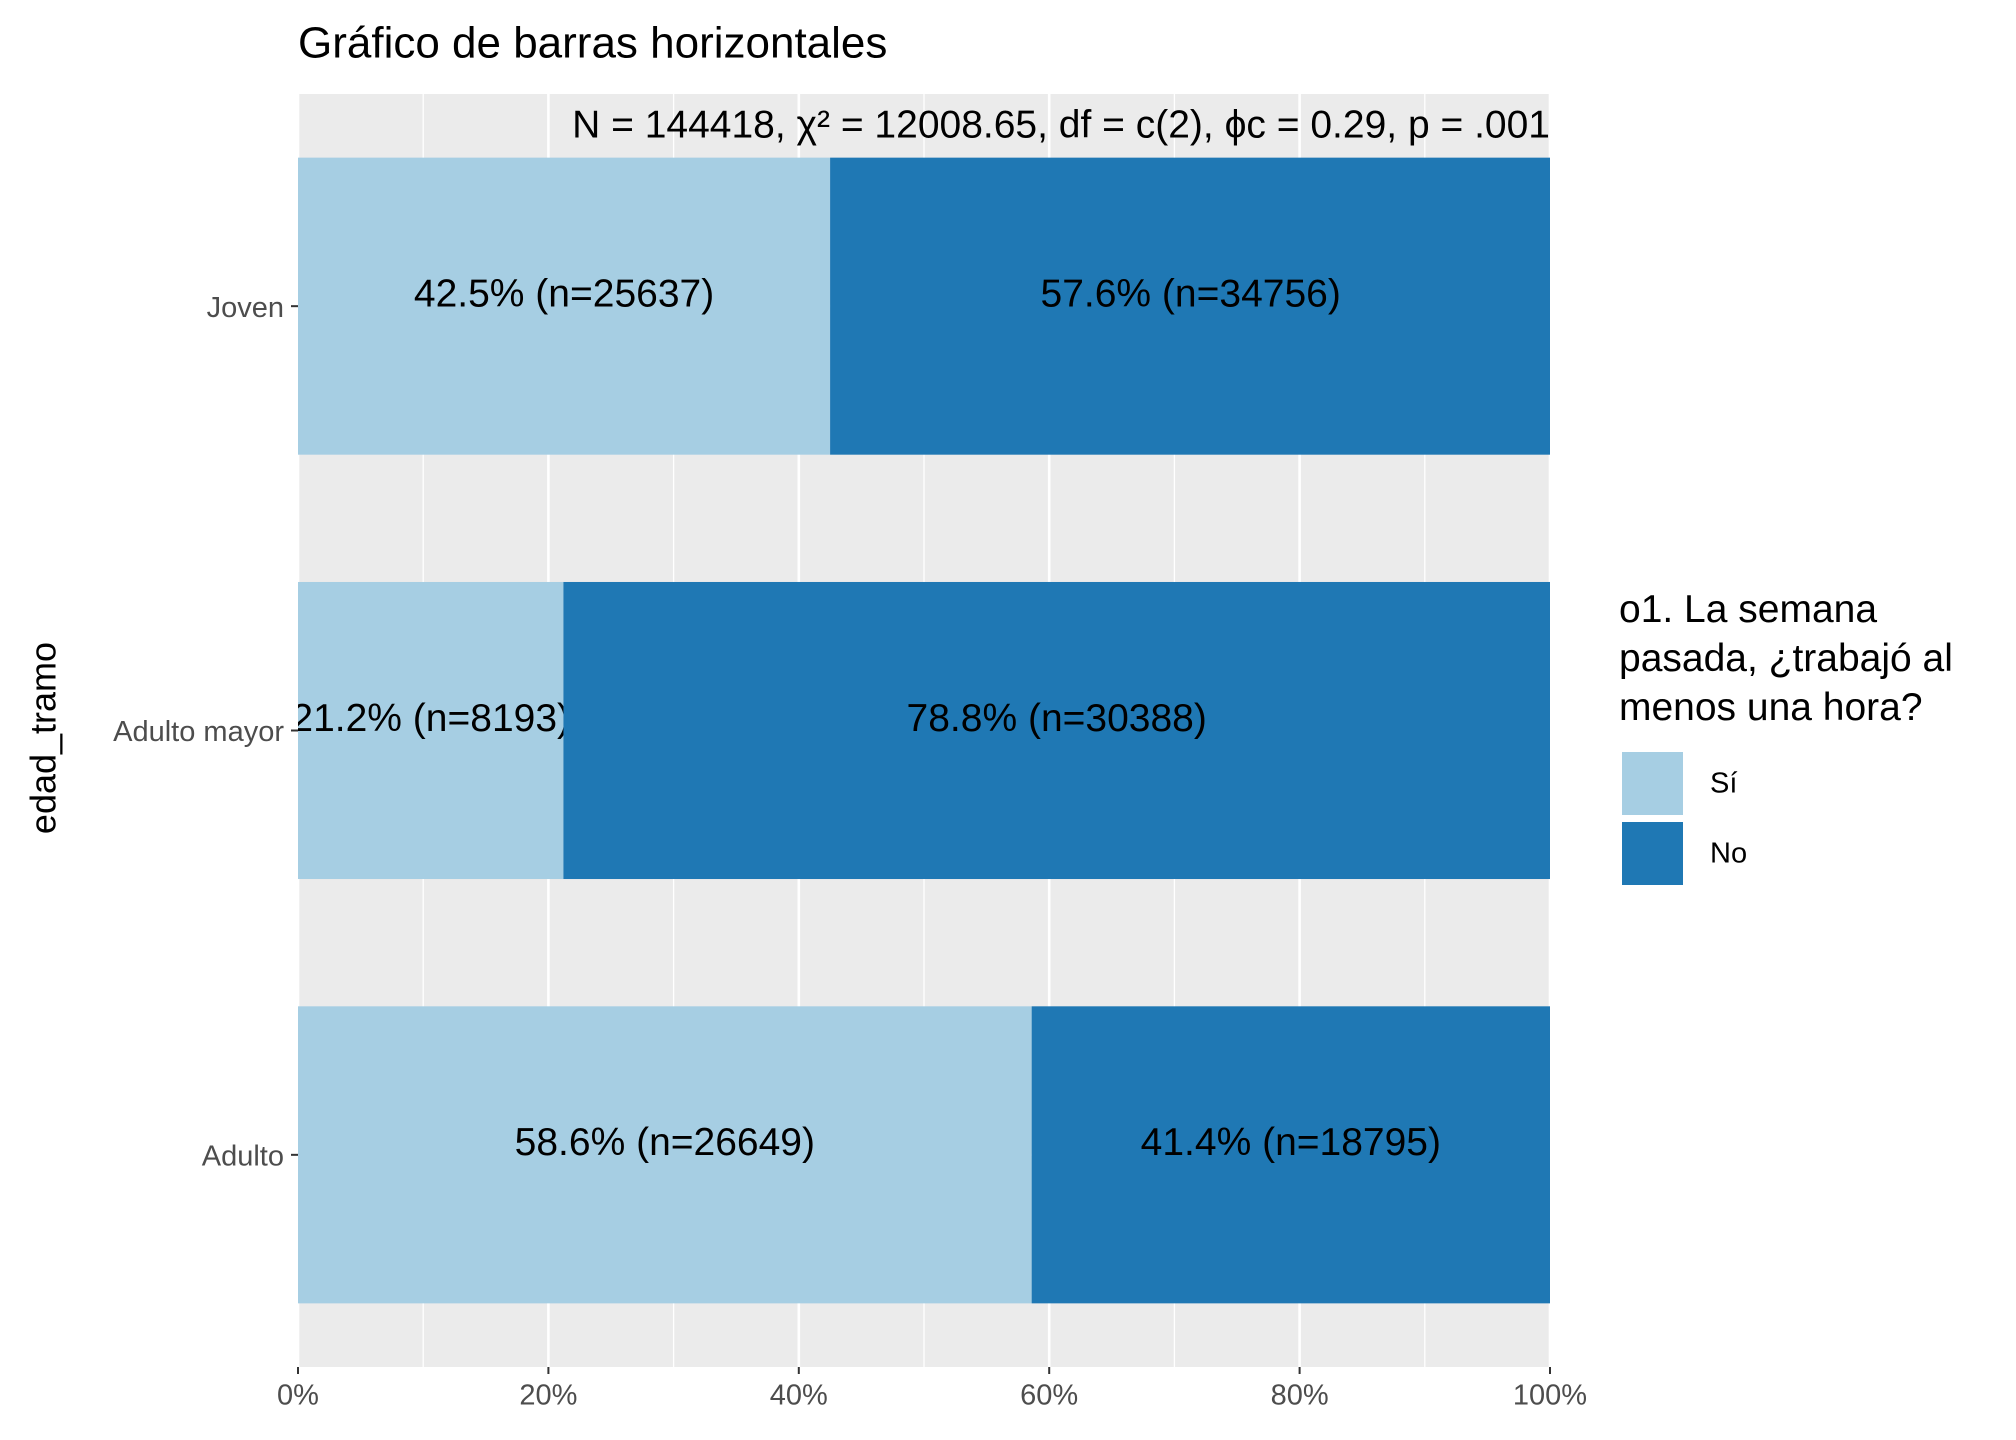  I want to click on legend-label: No, so click(1728, 854).